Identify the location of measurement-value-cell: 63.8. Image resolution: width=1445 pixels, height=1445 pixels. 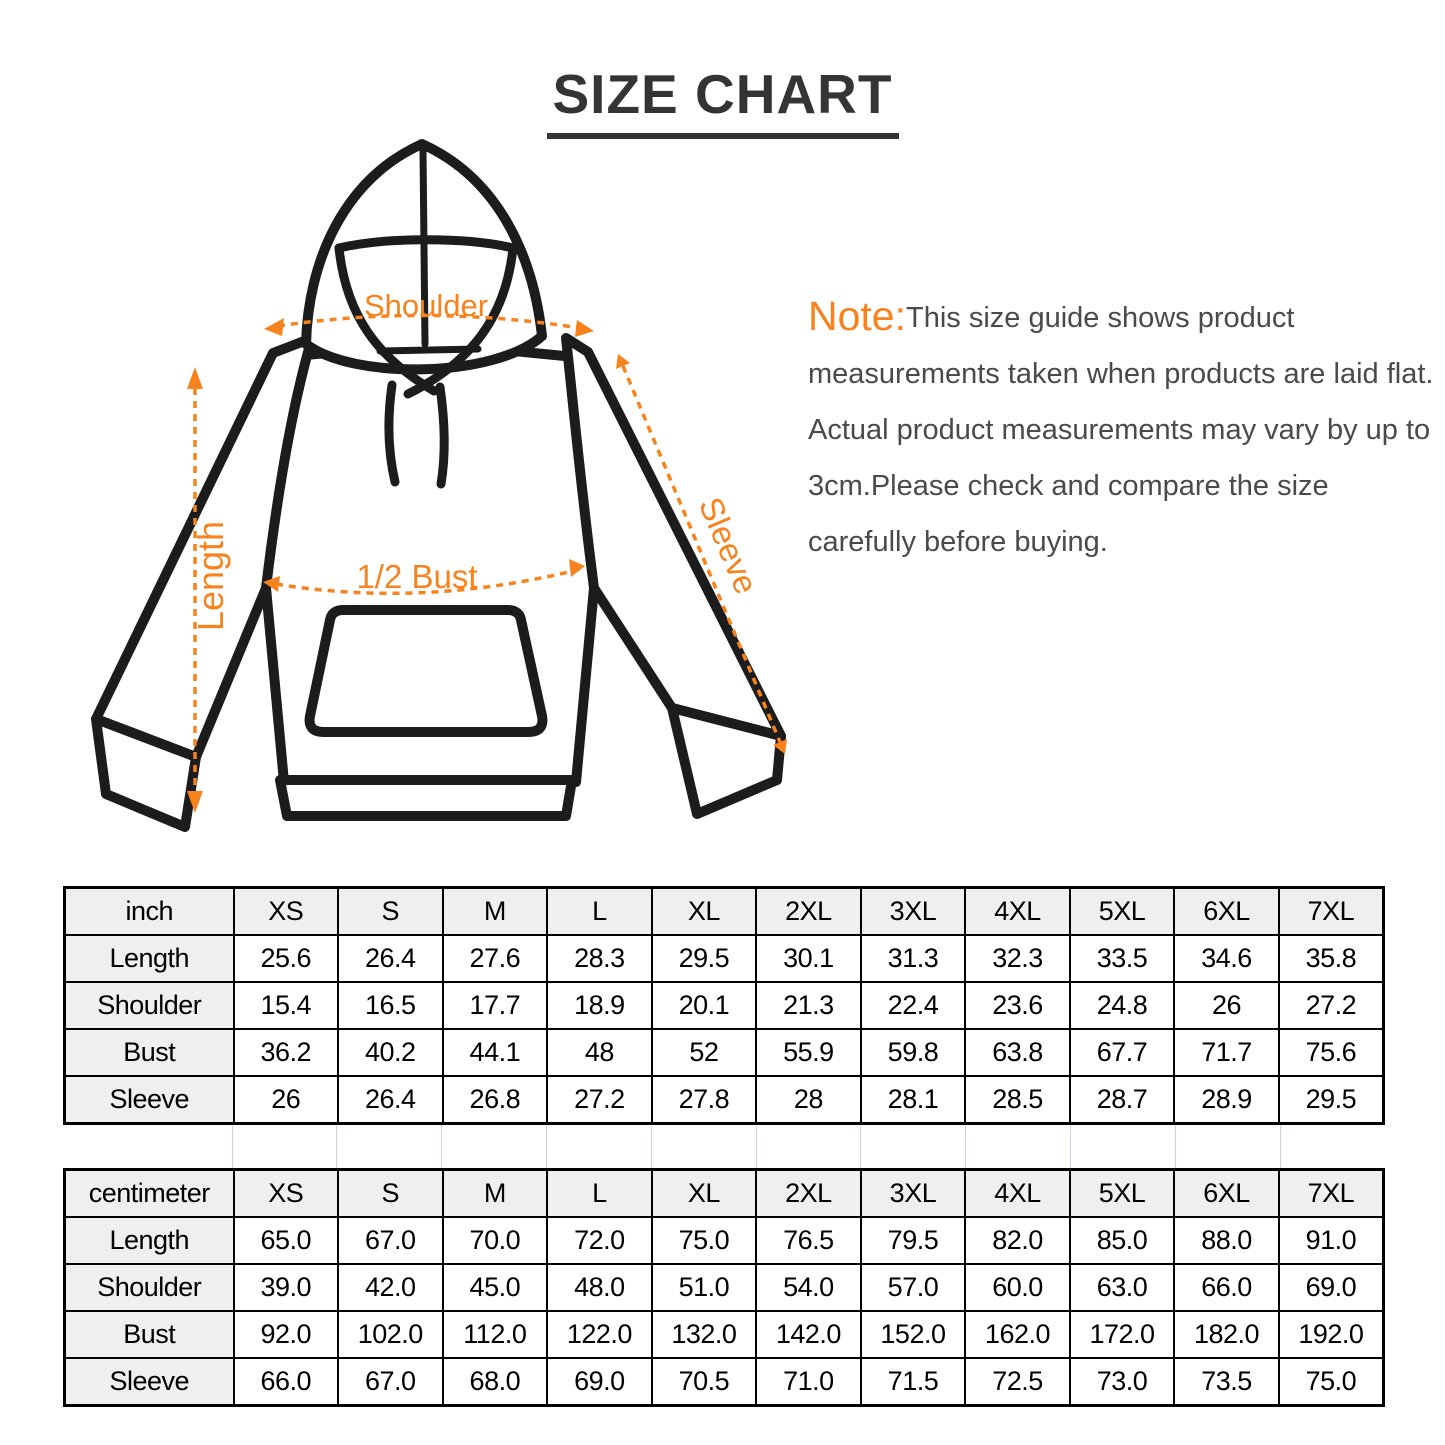
(1017, 1052).